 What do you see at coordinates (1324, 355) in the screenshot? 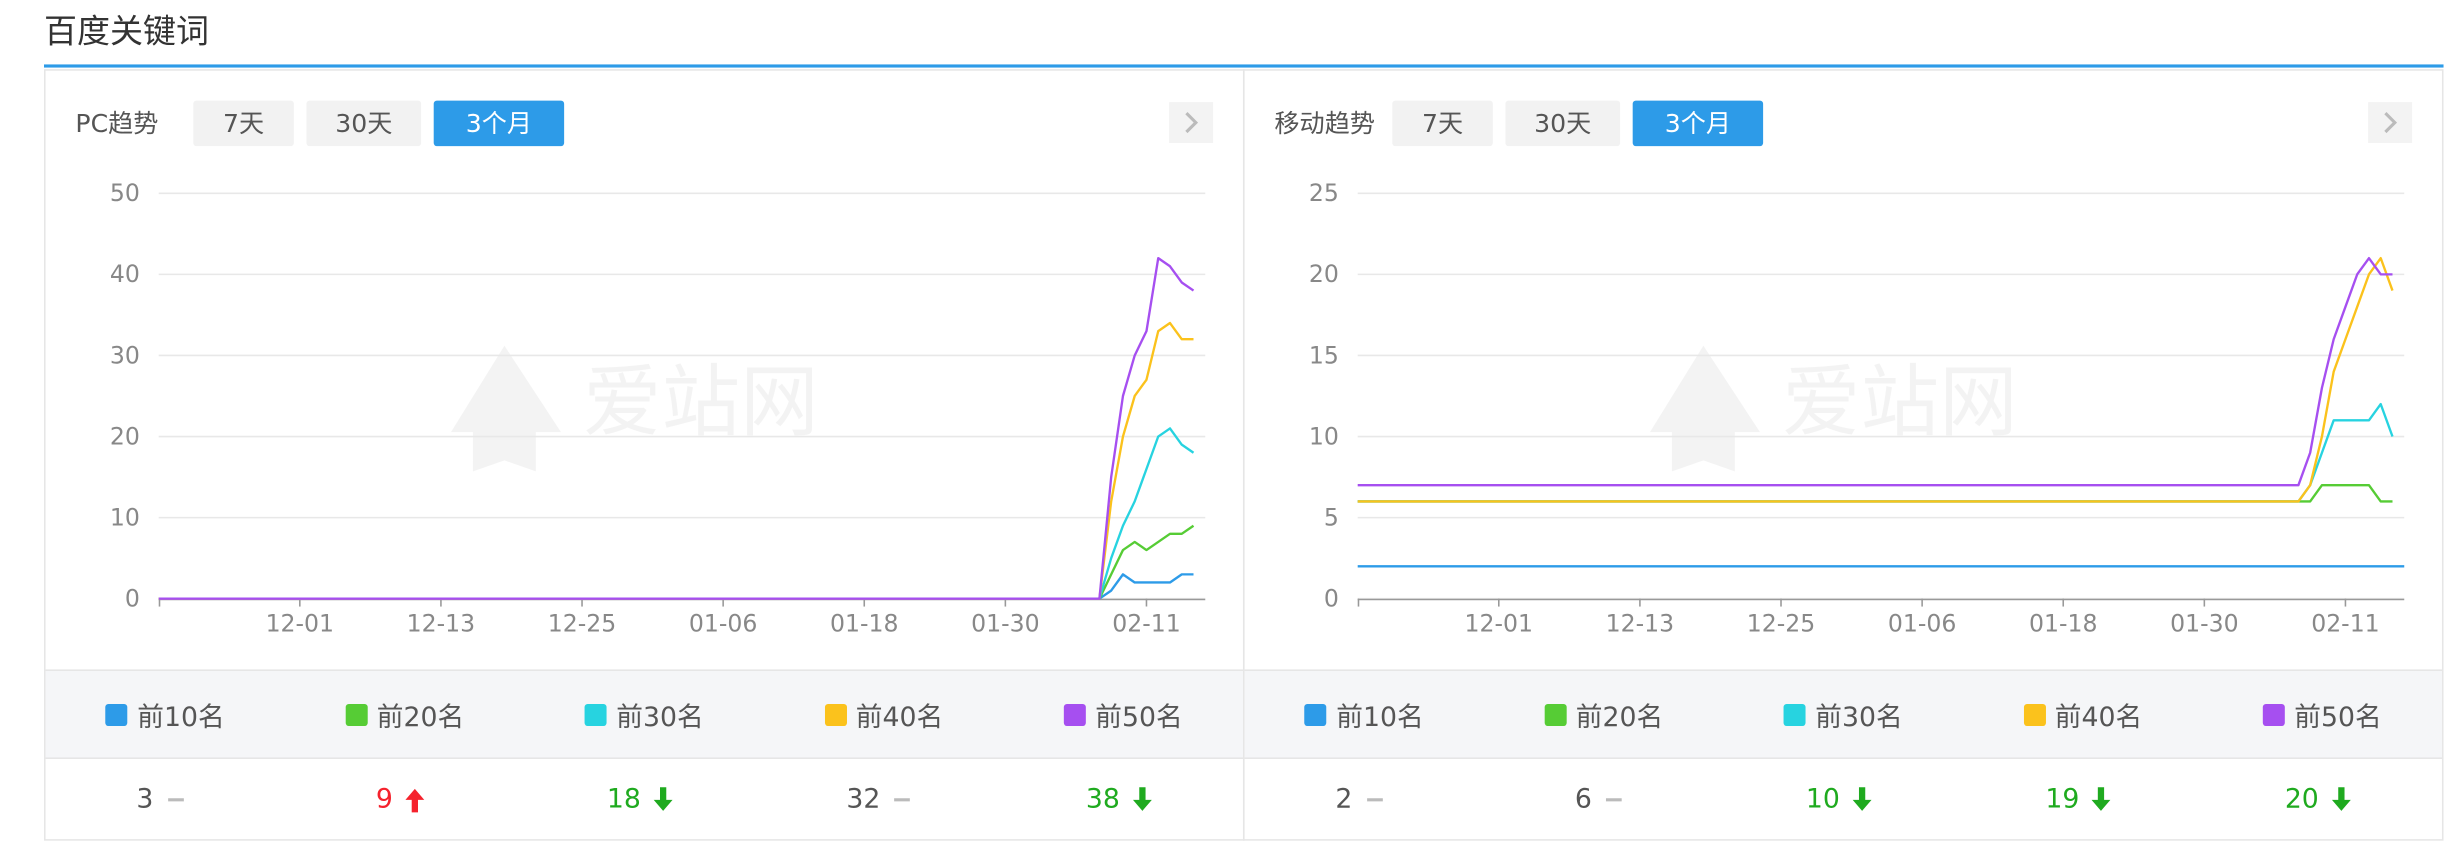
I see `y-tick-label: 15` at bounding box center [1324, 355].